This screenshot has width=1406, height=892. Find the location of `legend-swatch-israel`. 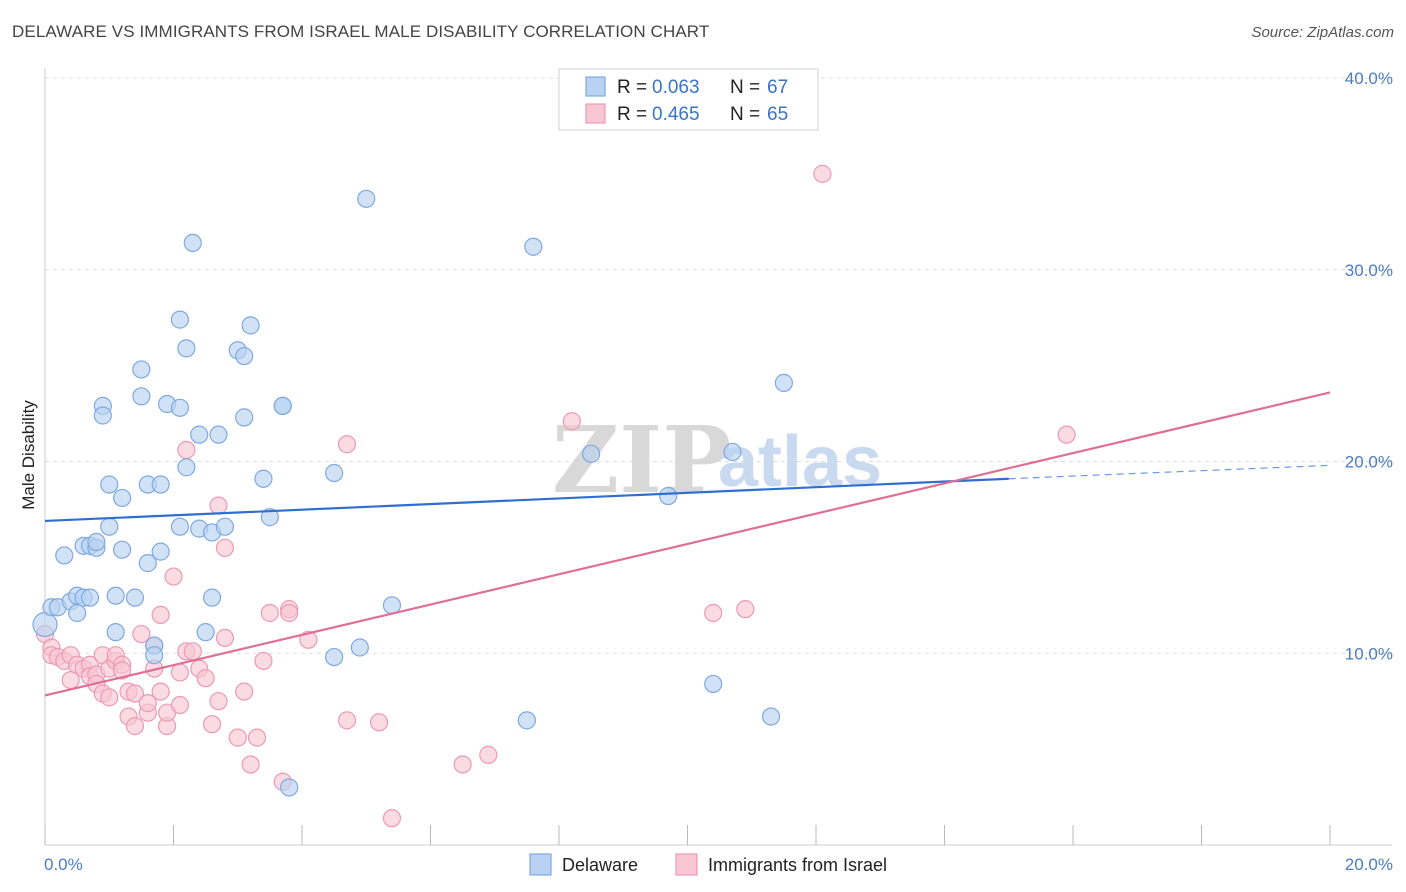

legend-swatch-israel is located at coordinates (595, 113).